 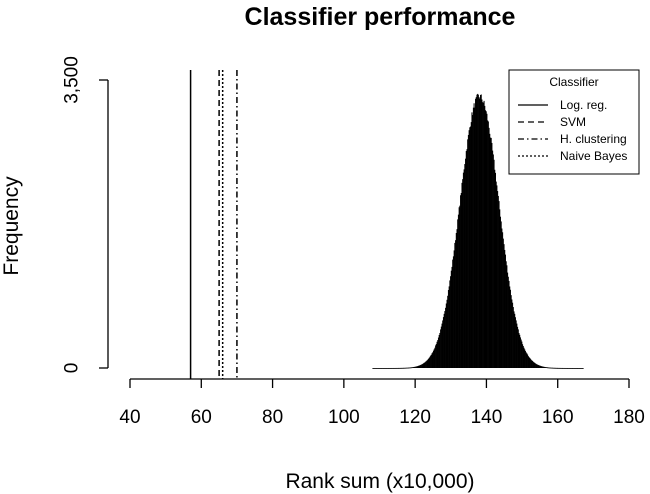 What do you see at coordinates (487, 417) in the screenshot?
I see `x-tick-label: 140` at bounding box center [487, 417].